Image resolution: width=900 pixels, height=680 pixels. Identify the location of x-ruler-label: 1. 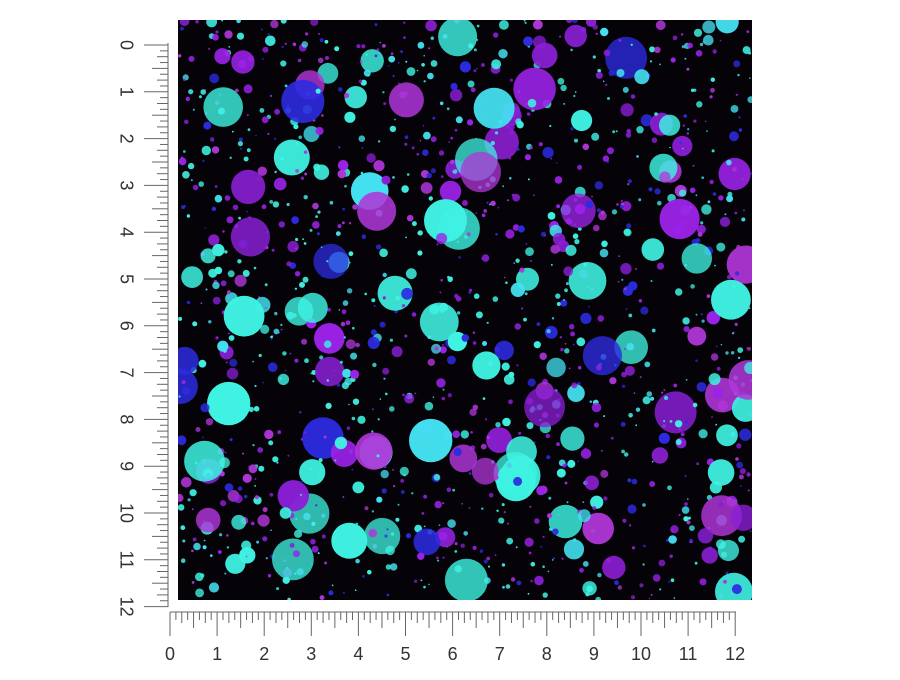
(217, 654).